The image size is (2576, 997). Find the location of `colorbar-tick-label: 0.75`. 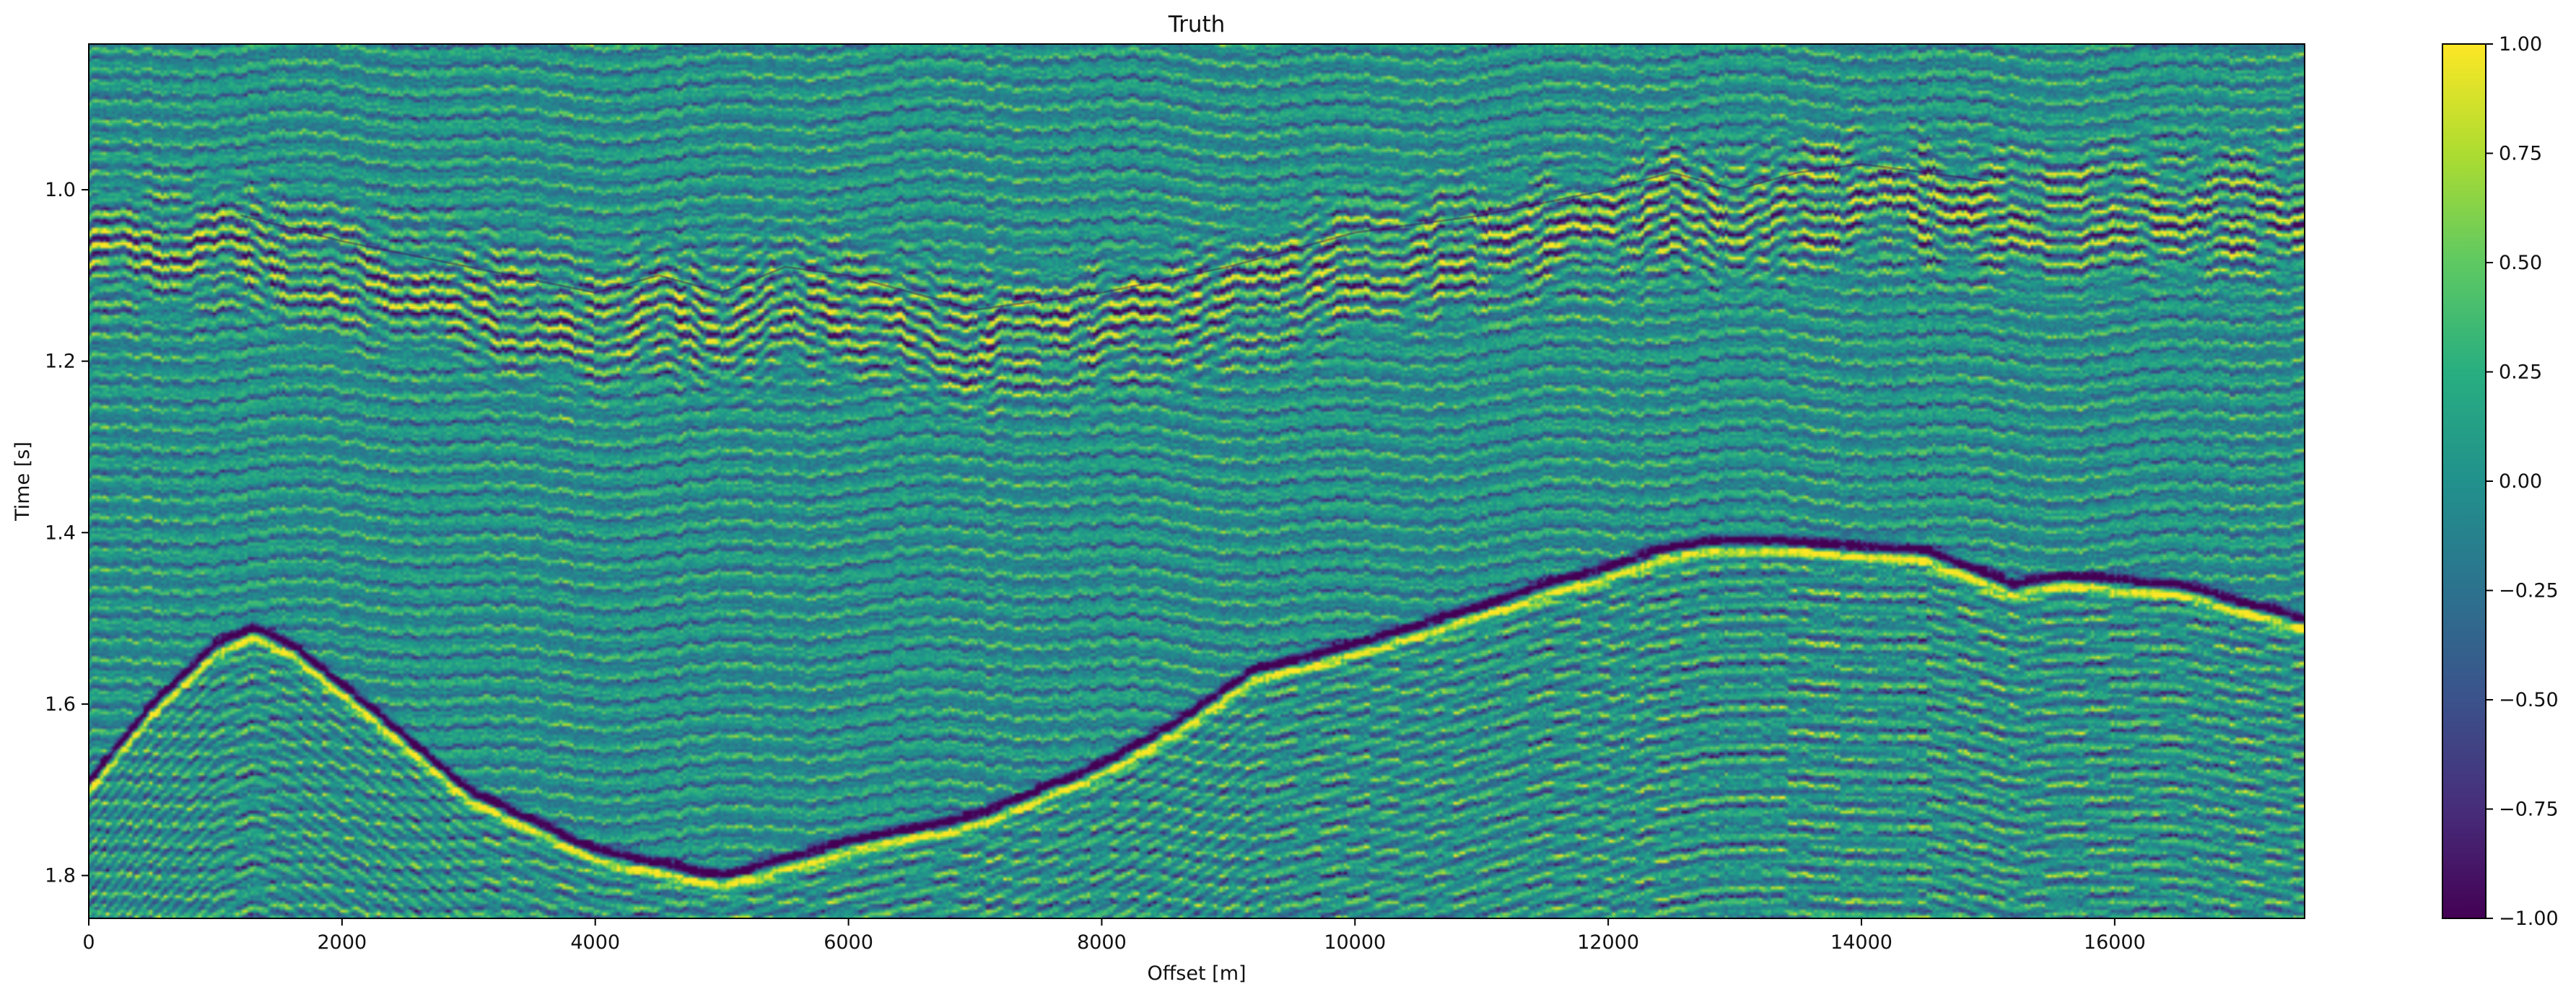

colorbar-tick-label: 0.75 is located at coordinates (2520, 154).